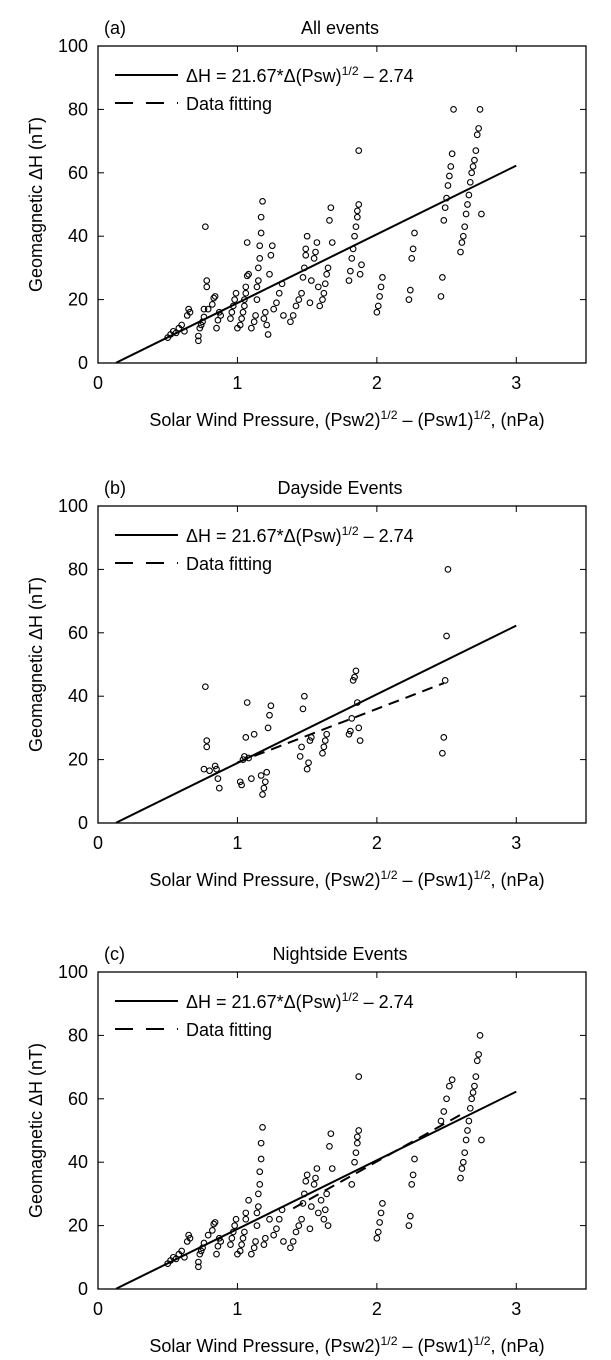  I want to click on y-tick-label: 20, so click(78, 760).